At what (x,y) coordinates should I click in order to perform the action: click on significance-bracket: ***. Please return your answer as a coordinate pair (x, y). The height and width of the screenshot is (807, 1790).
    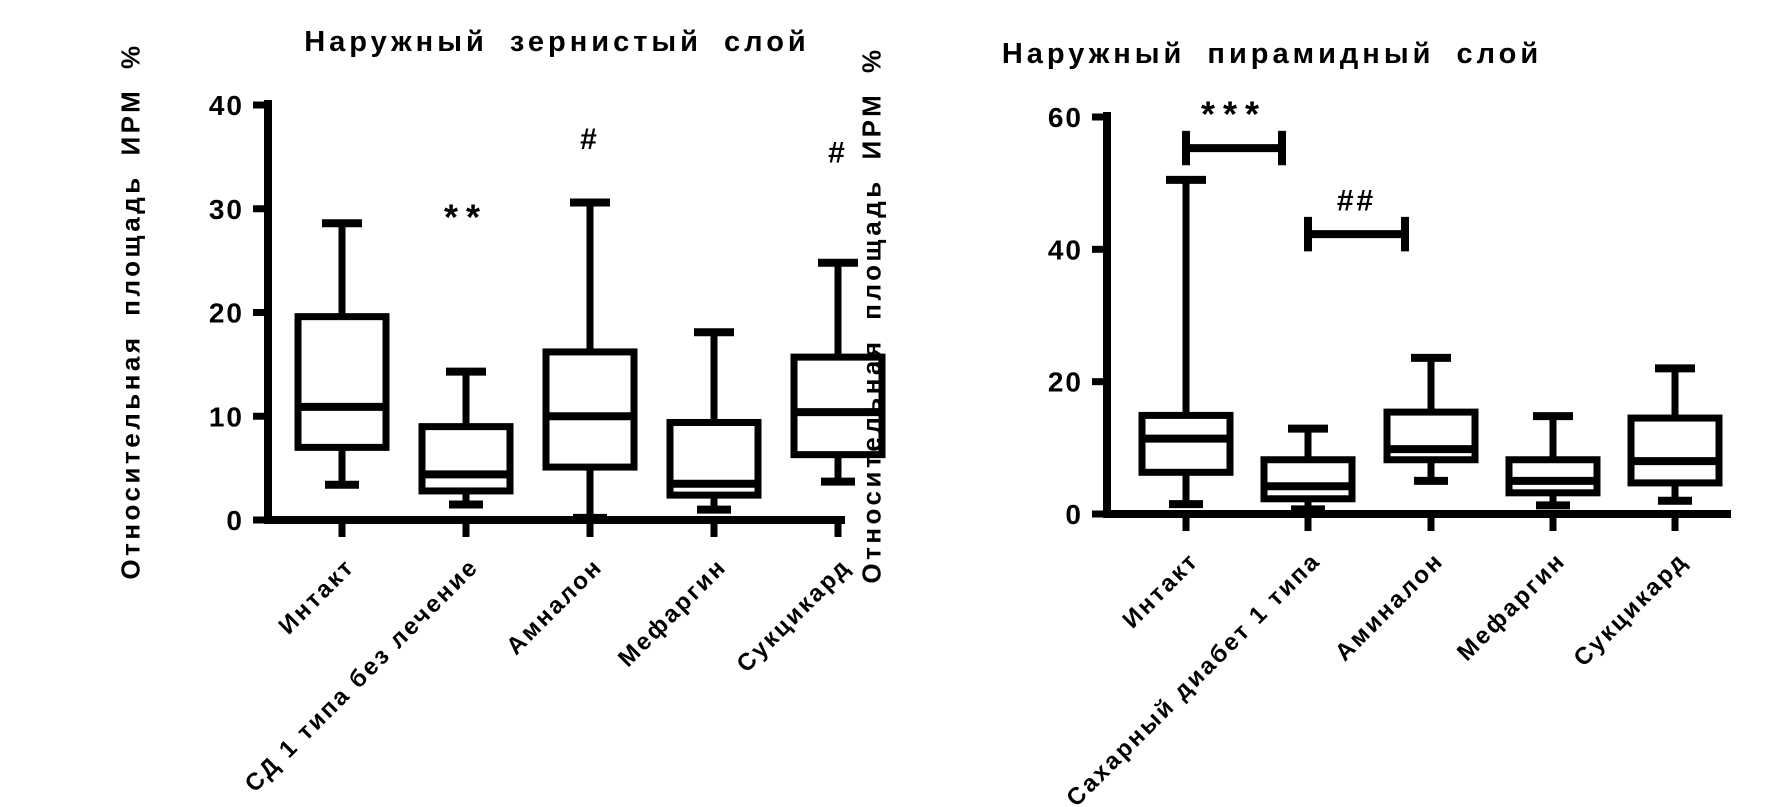
    Looking at the image, I should click on (1234, 129).